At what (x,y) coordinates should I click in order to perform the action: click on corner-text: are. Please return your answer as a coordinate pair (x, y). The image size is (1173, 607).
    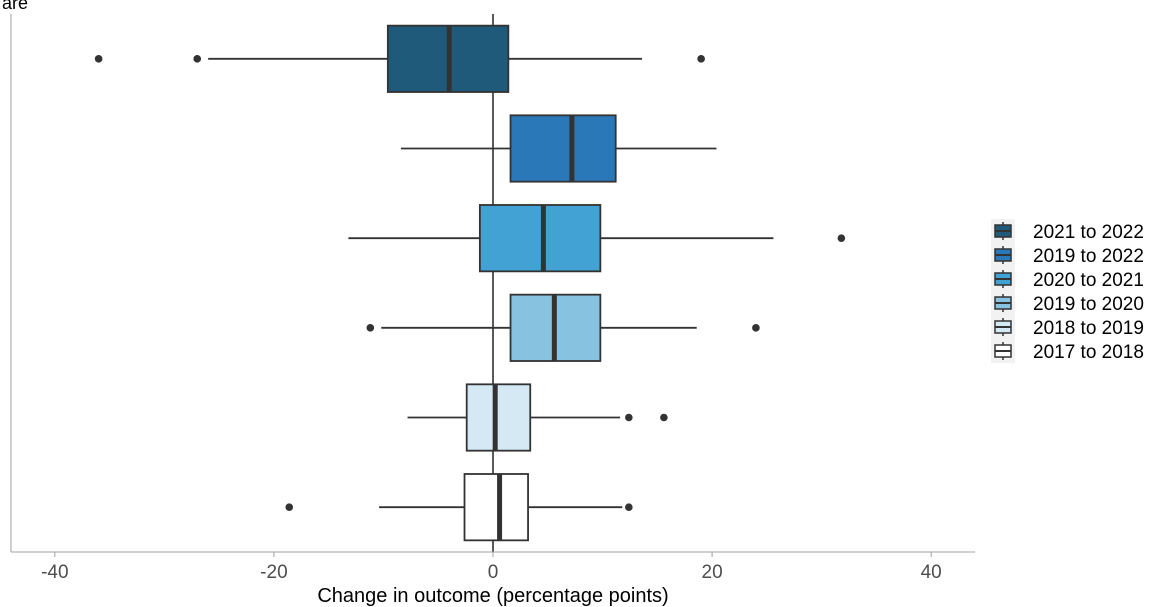
    Looking at the image, I should click on (15, 6).